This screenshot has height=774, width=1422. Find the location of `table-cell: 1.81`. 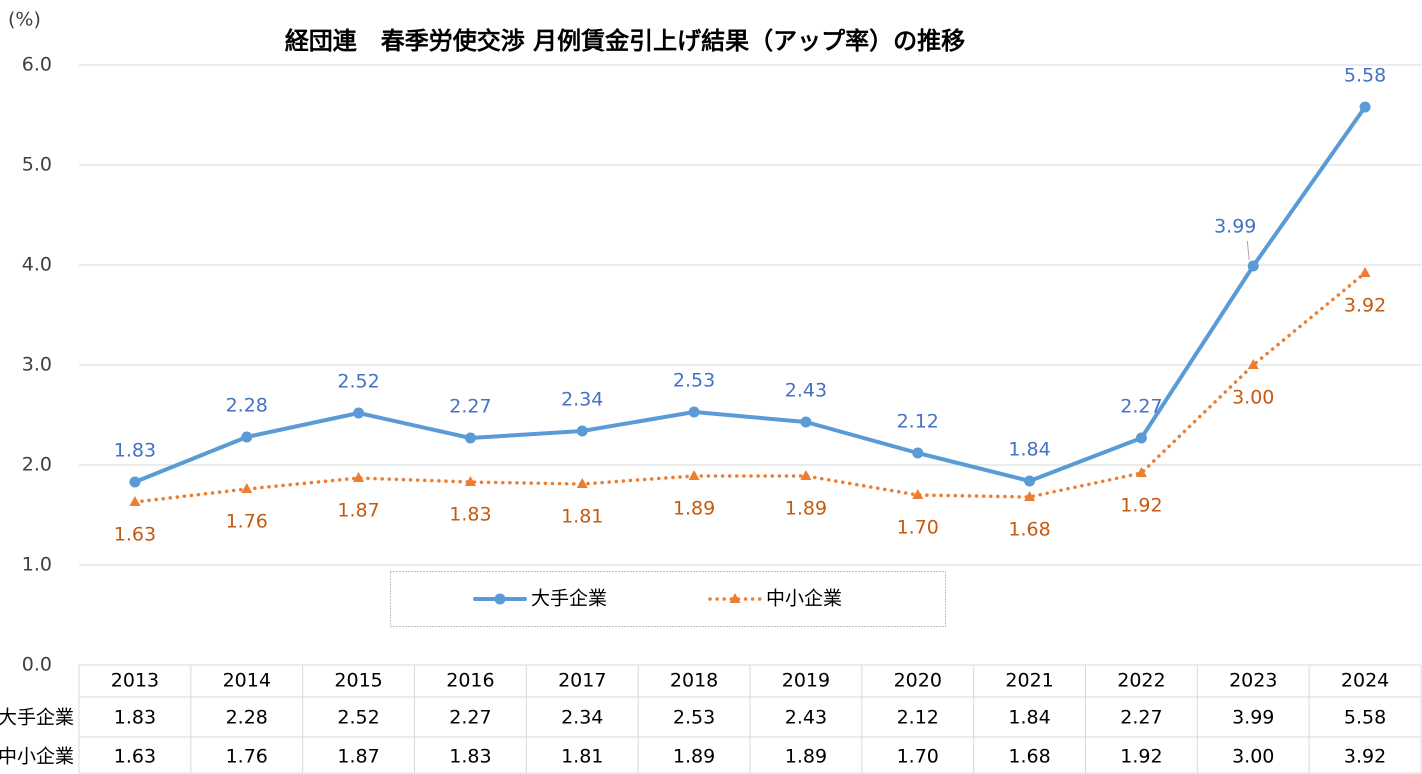

table-cell: 1.81 is located at coordinates (582, 757).